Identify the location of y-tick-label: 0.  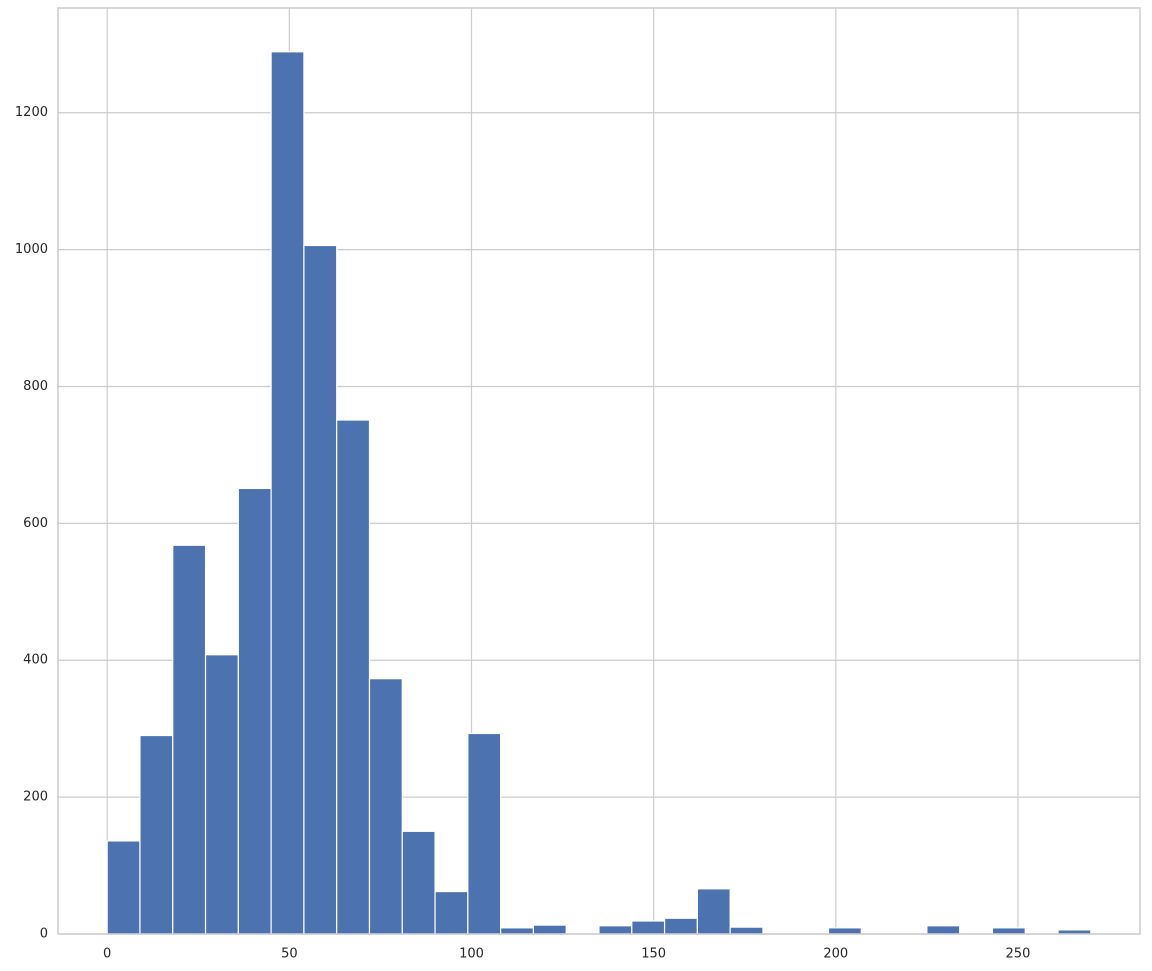
(44, 934).